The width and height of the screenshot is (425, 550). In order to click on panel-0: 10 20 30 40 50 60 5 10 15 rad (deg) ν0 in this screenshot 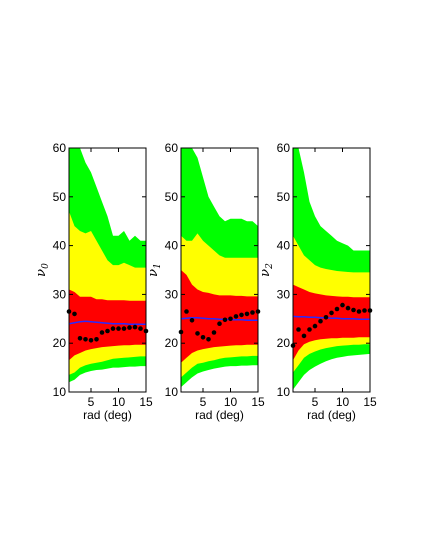, I will do `click(93, 281)`.